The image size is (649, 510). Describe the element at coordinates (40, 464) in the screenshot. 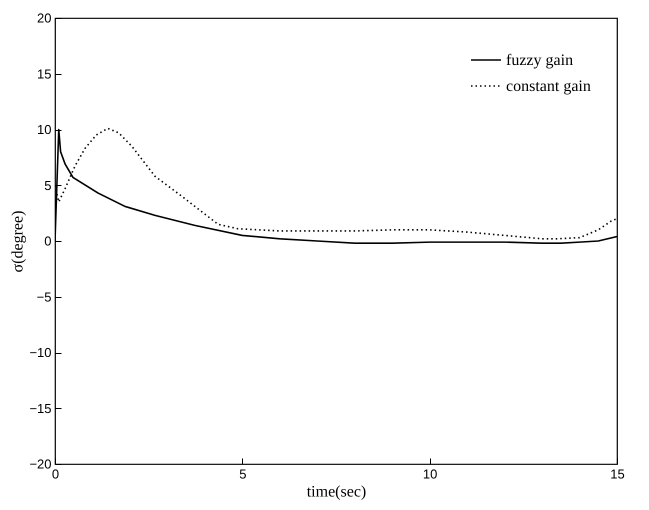

I see `y-tick-label: −20` at that location.